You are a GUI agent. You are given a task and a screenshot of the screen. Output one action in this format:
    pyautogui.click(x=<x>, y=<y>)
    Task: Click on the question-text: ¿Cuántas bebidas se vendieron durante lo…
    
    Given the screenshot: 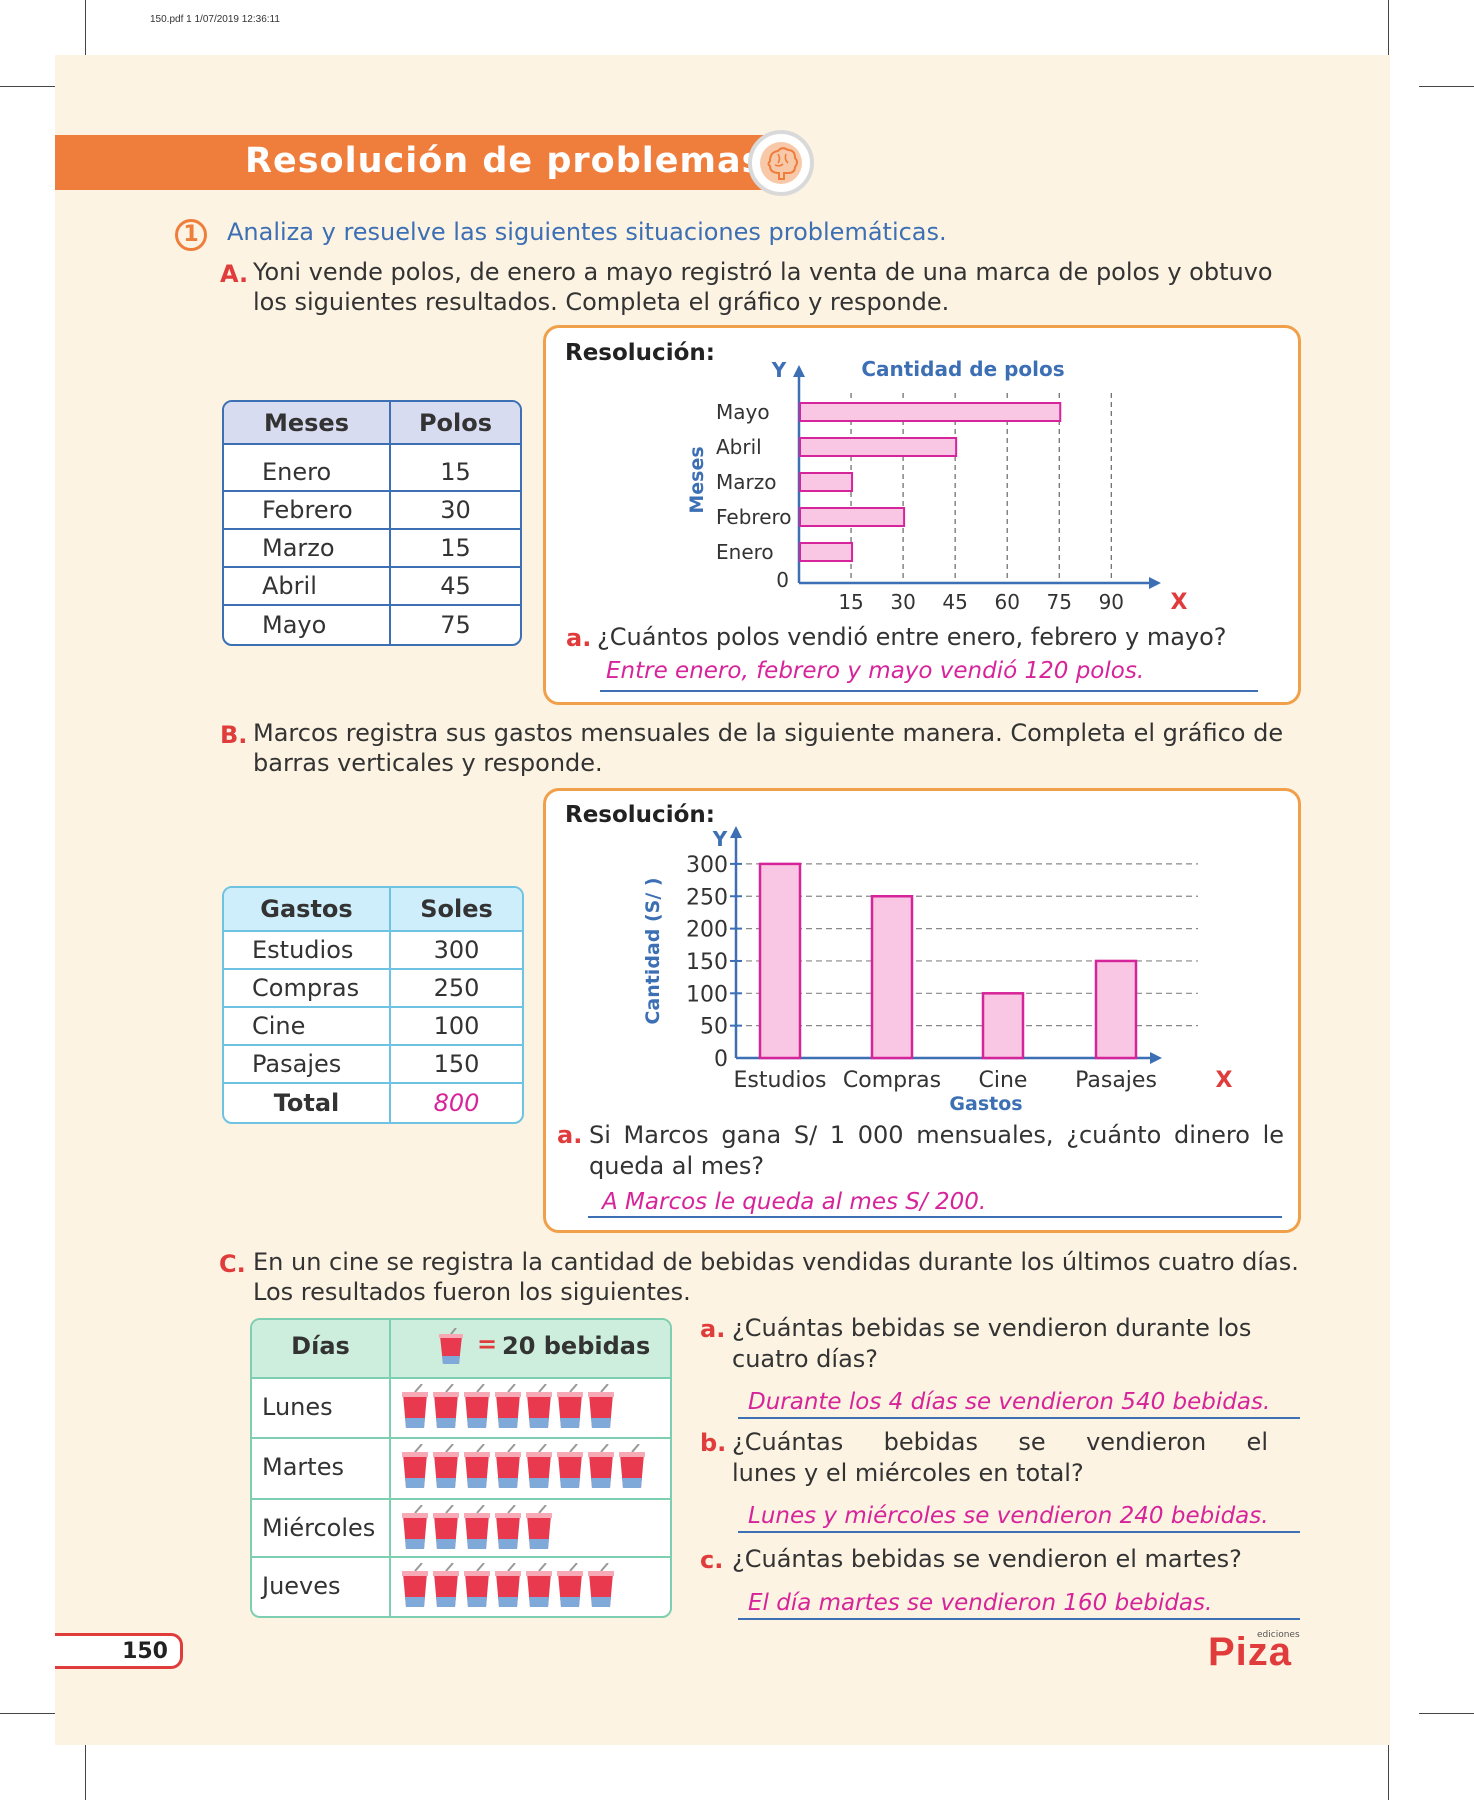 What is the action you would take?
    pyautogui.click(x=992, y=1343)
    